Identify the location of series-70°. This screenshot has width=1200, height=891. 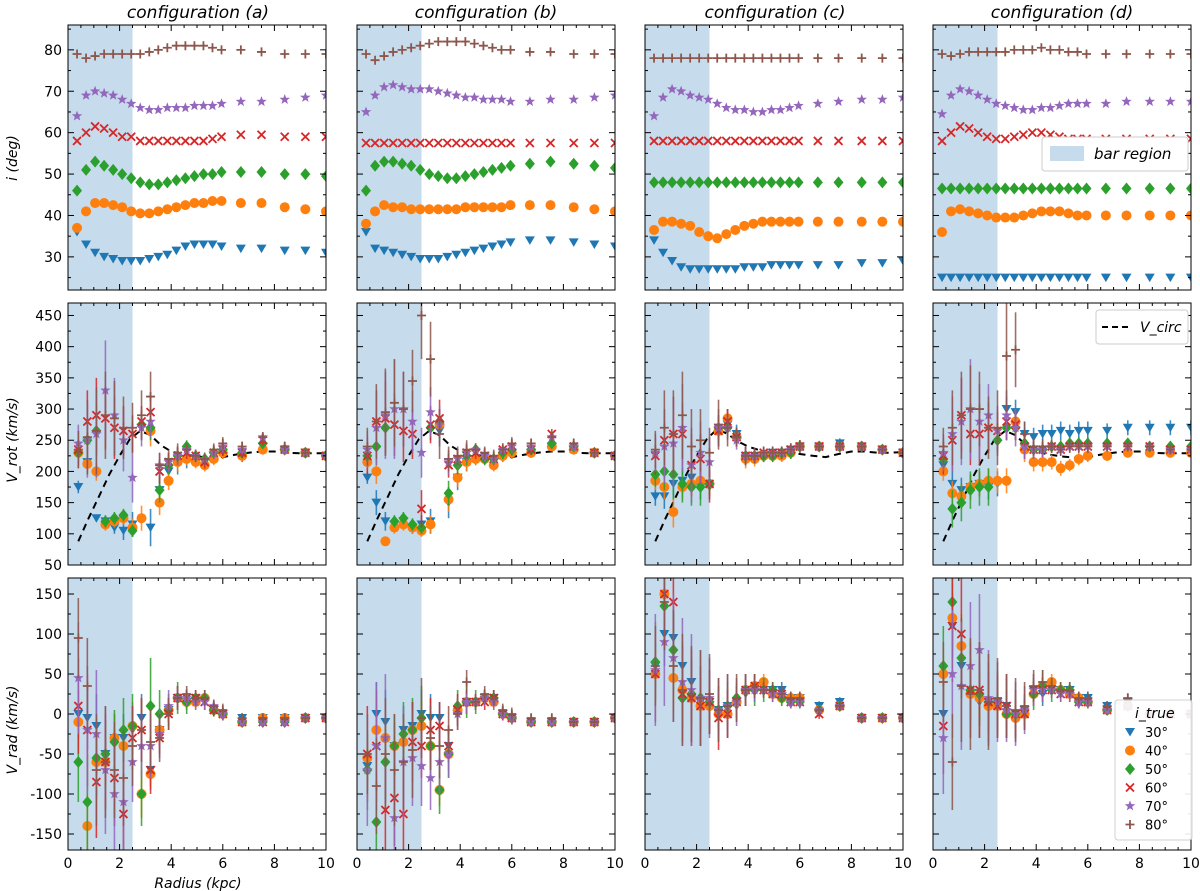
(775, 102).